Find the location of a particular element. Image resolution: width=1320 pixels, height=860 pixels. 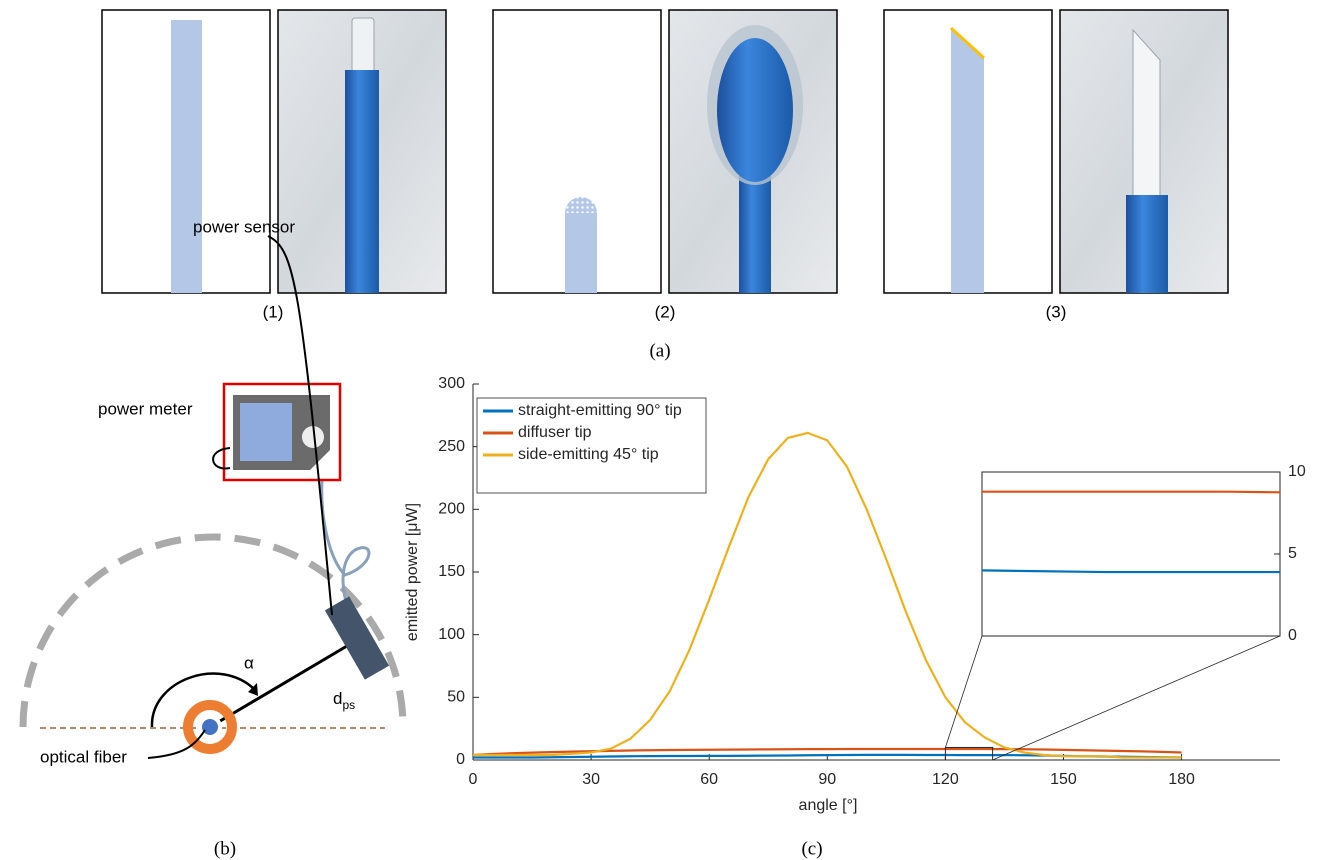

inset-tick-label: 5 is located at coordinates (1292, 553).